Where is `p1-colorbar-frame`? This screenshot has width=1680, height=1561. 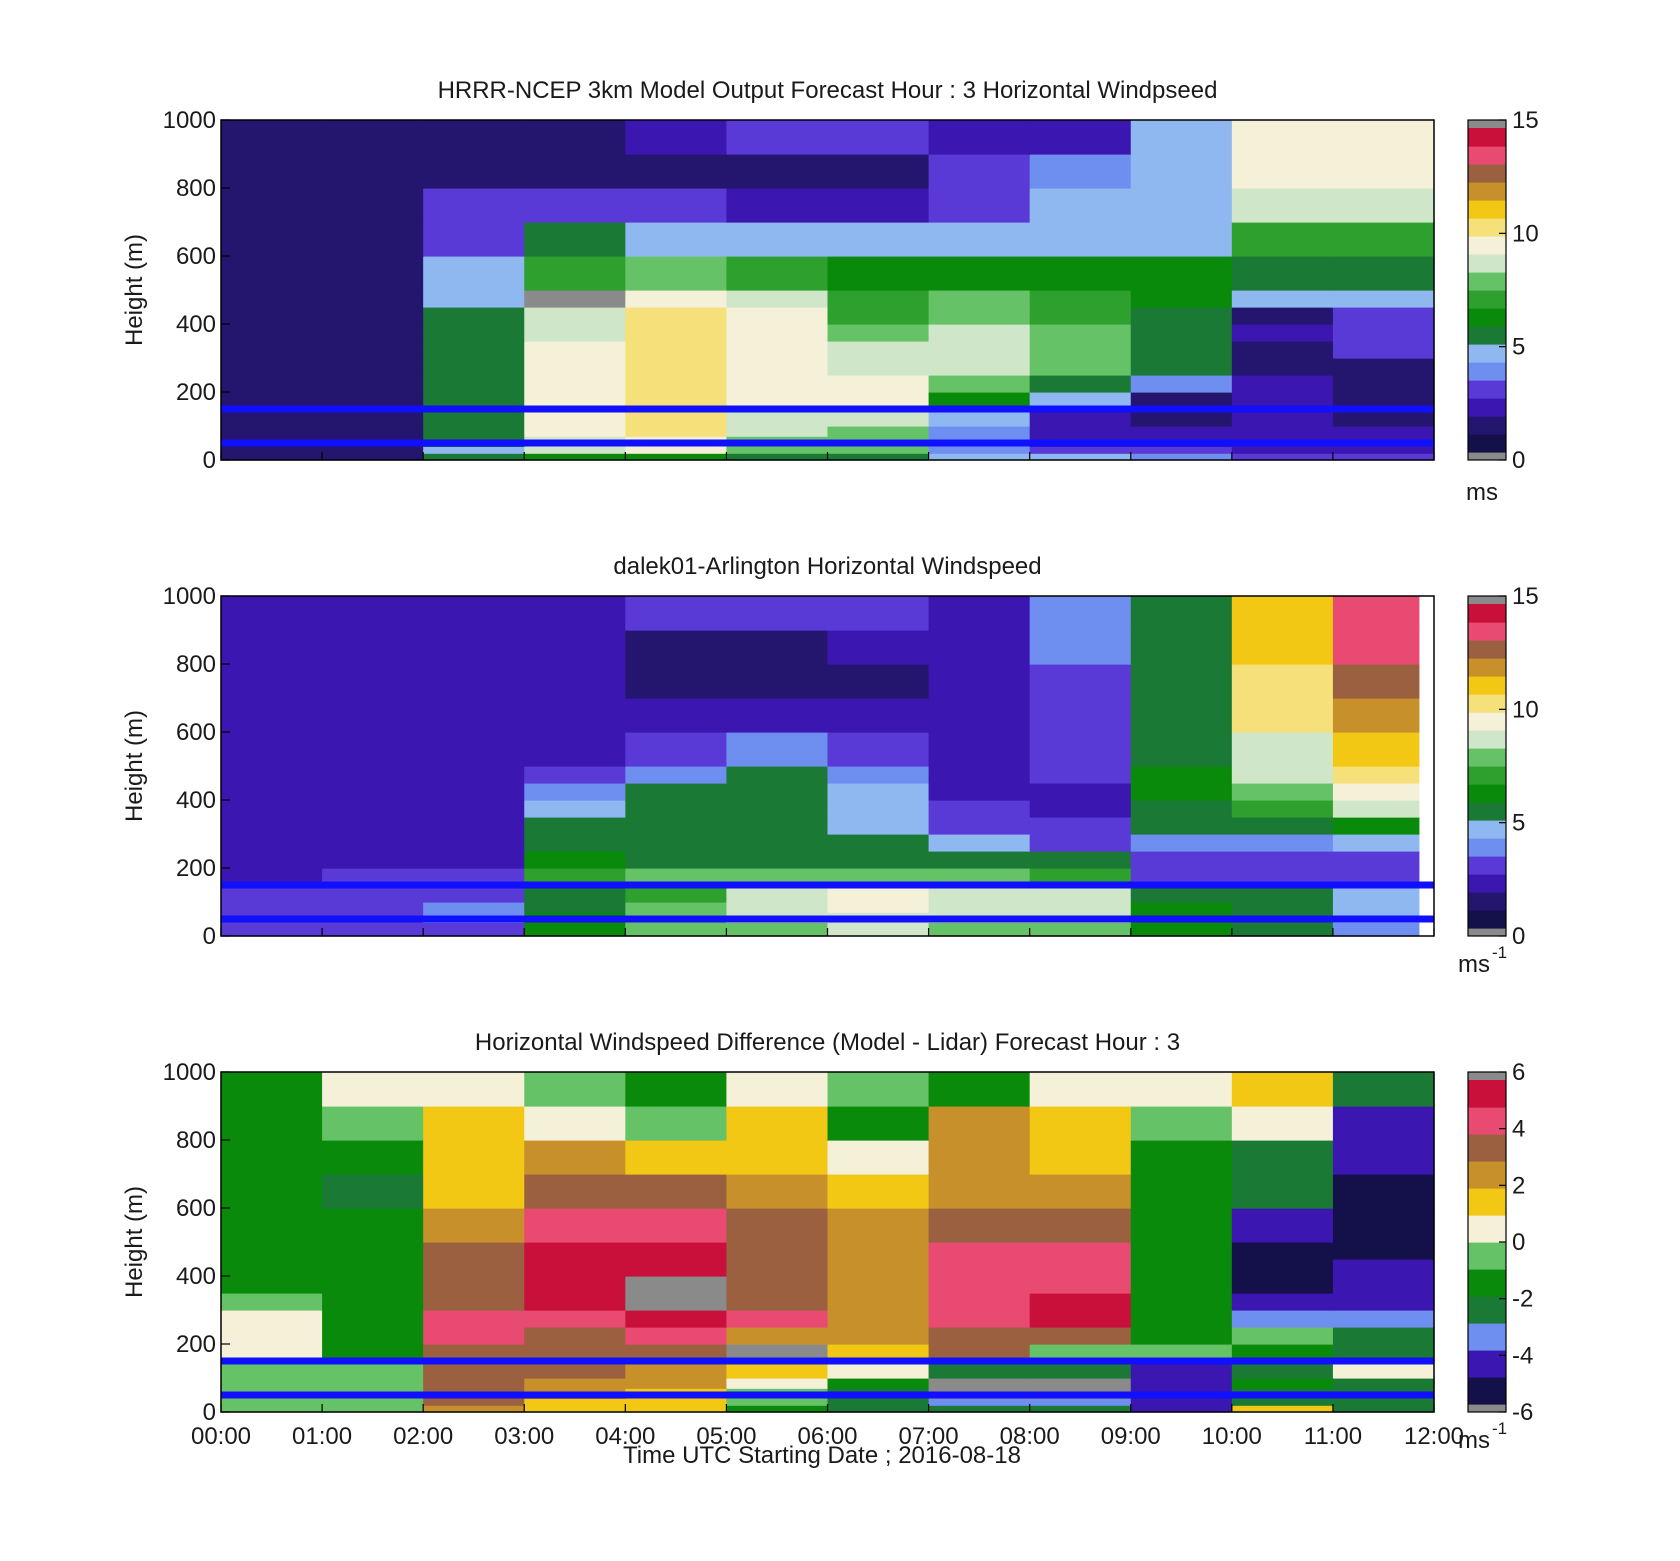
p1-colorbar-frame is located at coordinates (1487, 290).